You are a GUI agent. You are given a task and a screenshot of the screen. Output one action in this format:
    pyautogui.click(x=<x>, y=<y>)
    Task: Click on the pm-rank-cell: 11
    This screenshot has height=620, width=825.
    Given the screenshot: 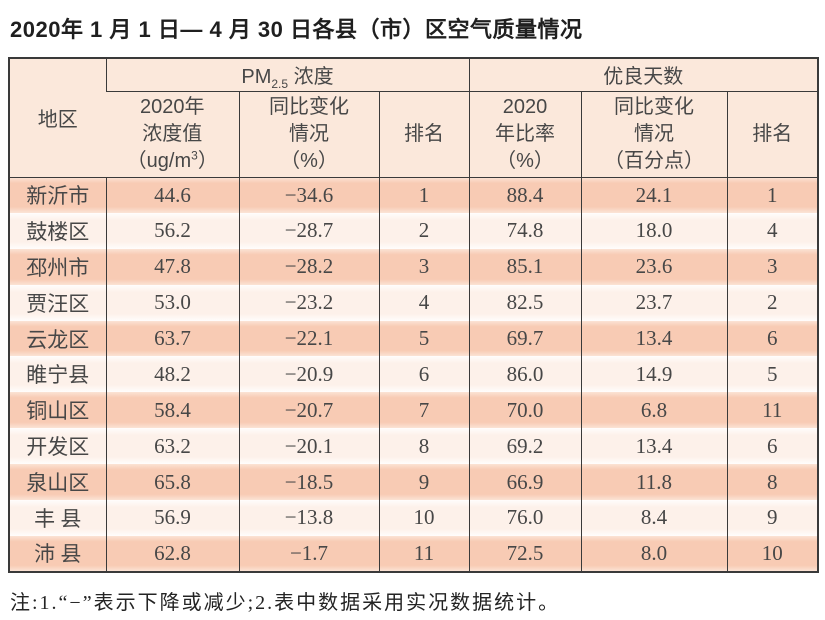 What is the action you would take?
    pyautogui.click(x=424, y=553)
    